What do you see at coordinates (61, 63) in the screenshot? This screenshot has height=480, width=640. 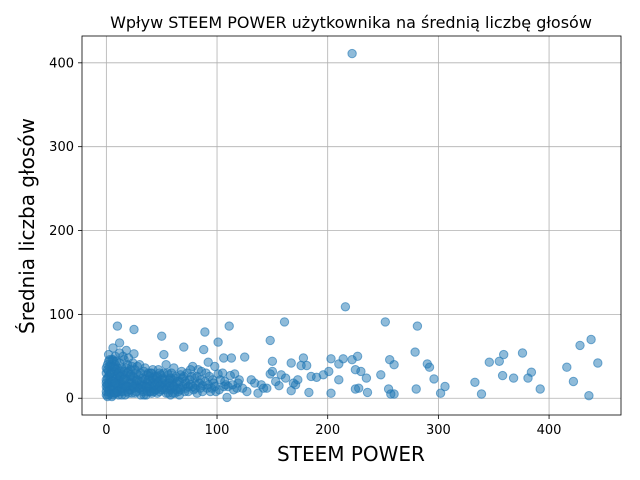 I see `y-tick-label: 400` at bounding box center [61, 63].